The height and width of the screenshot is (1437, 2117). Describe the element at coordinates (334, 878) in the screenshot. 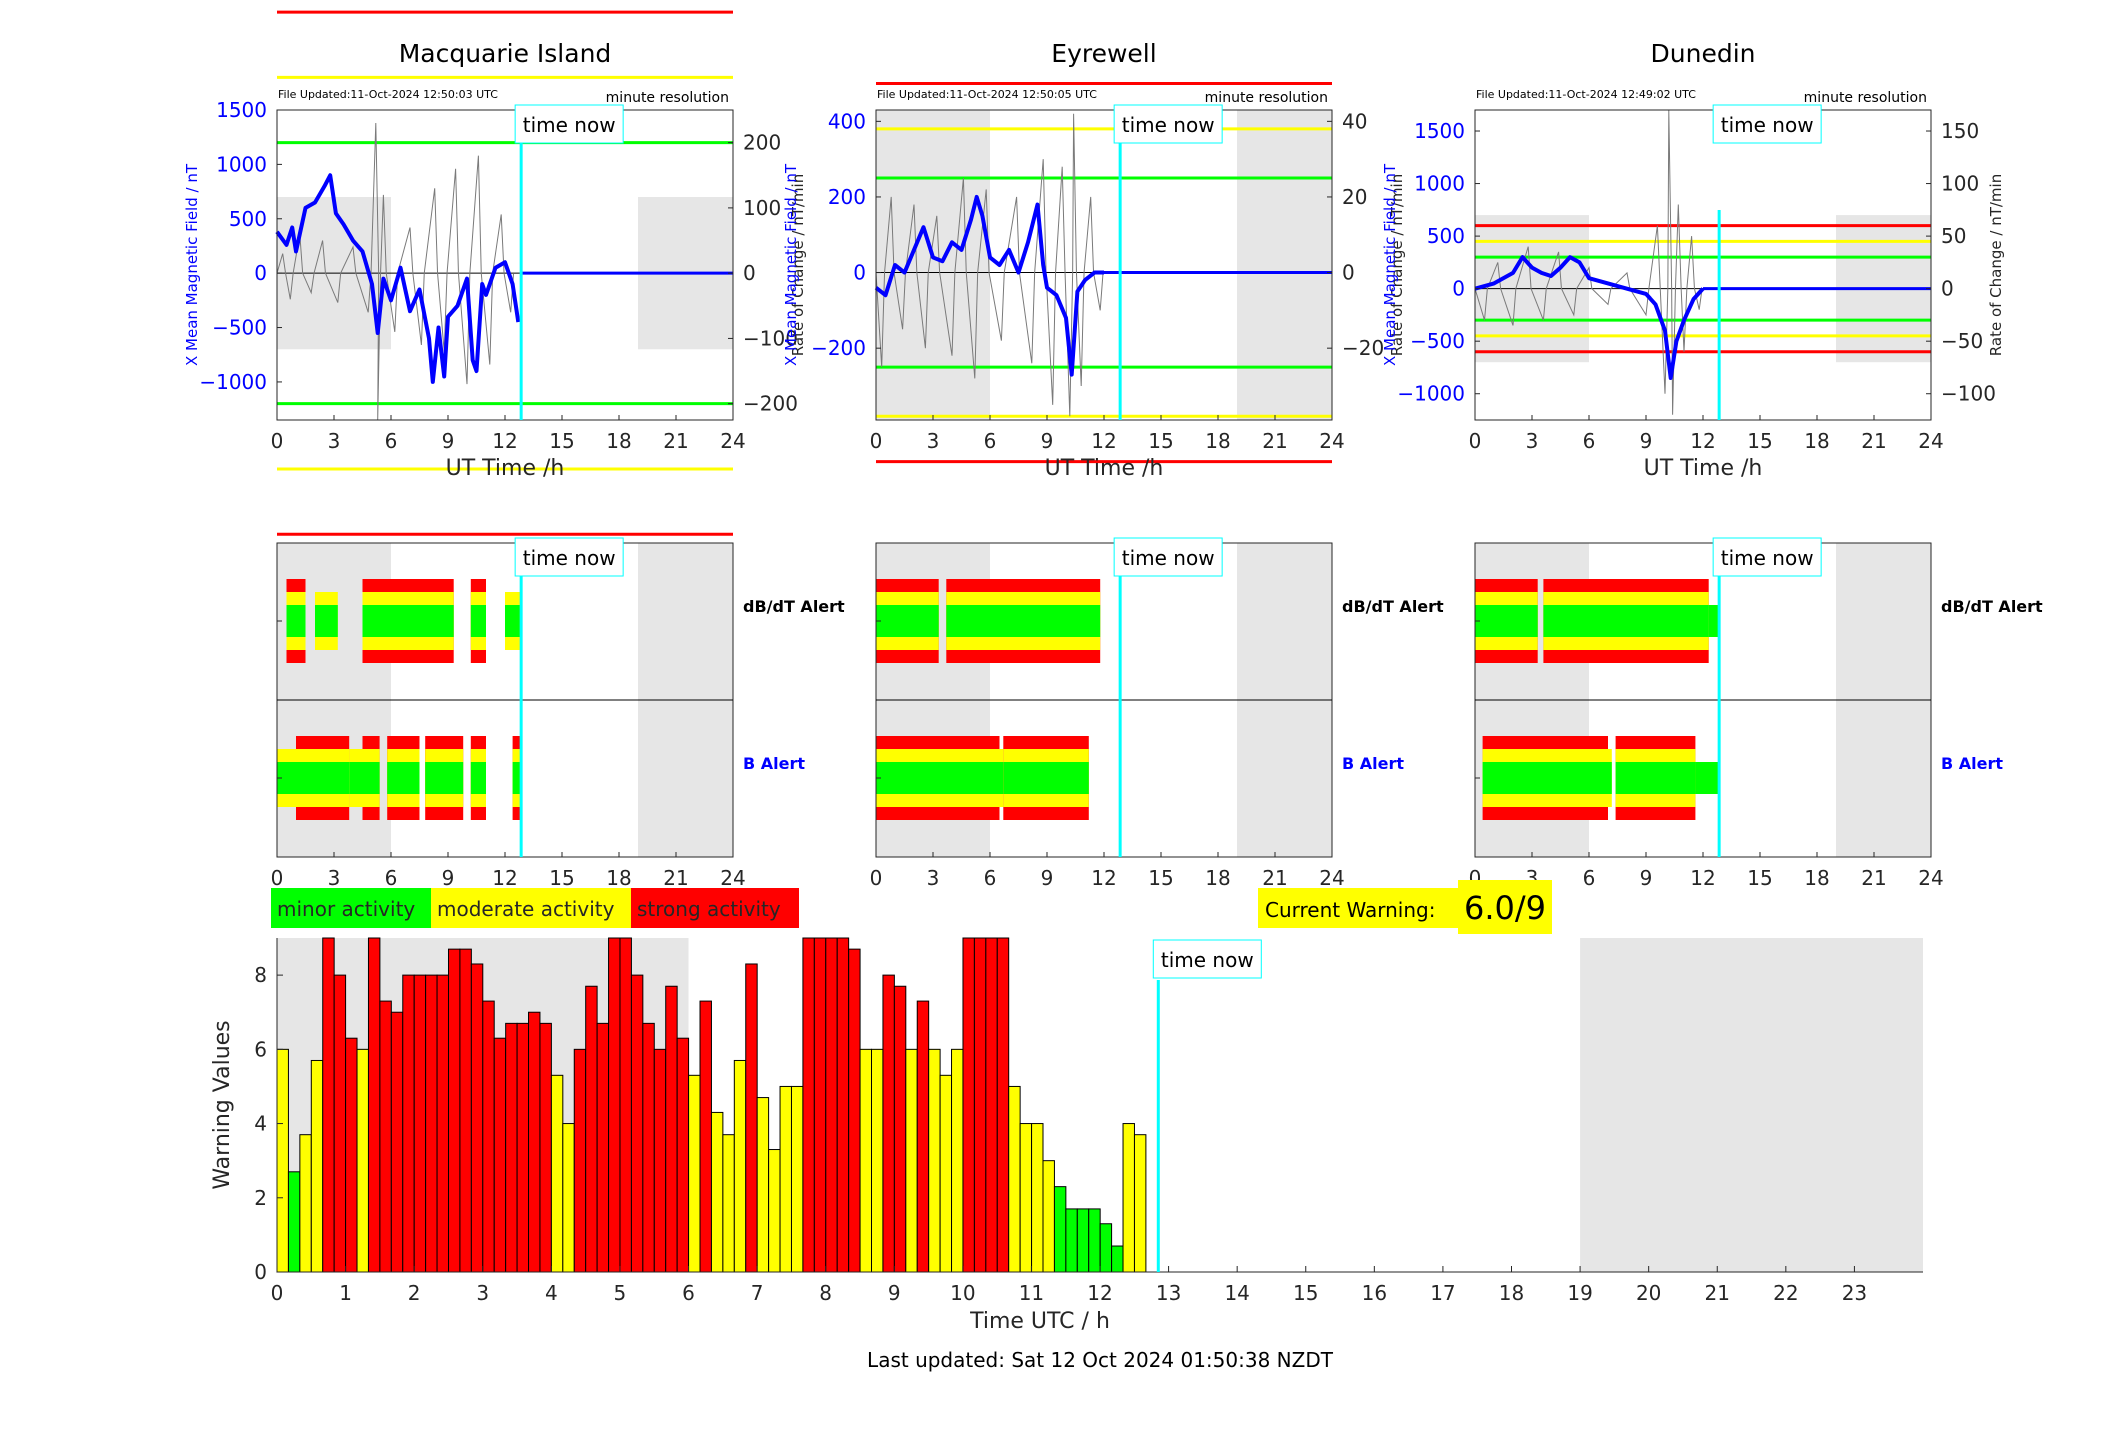

I see `alert-x-tick-label: 3` at that location.